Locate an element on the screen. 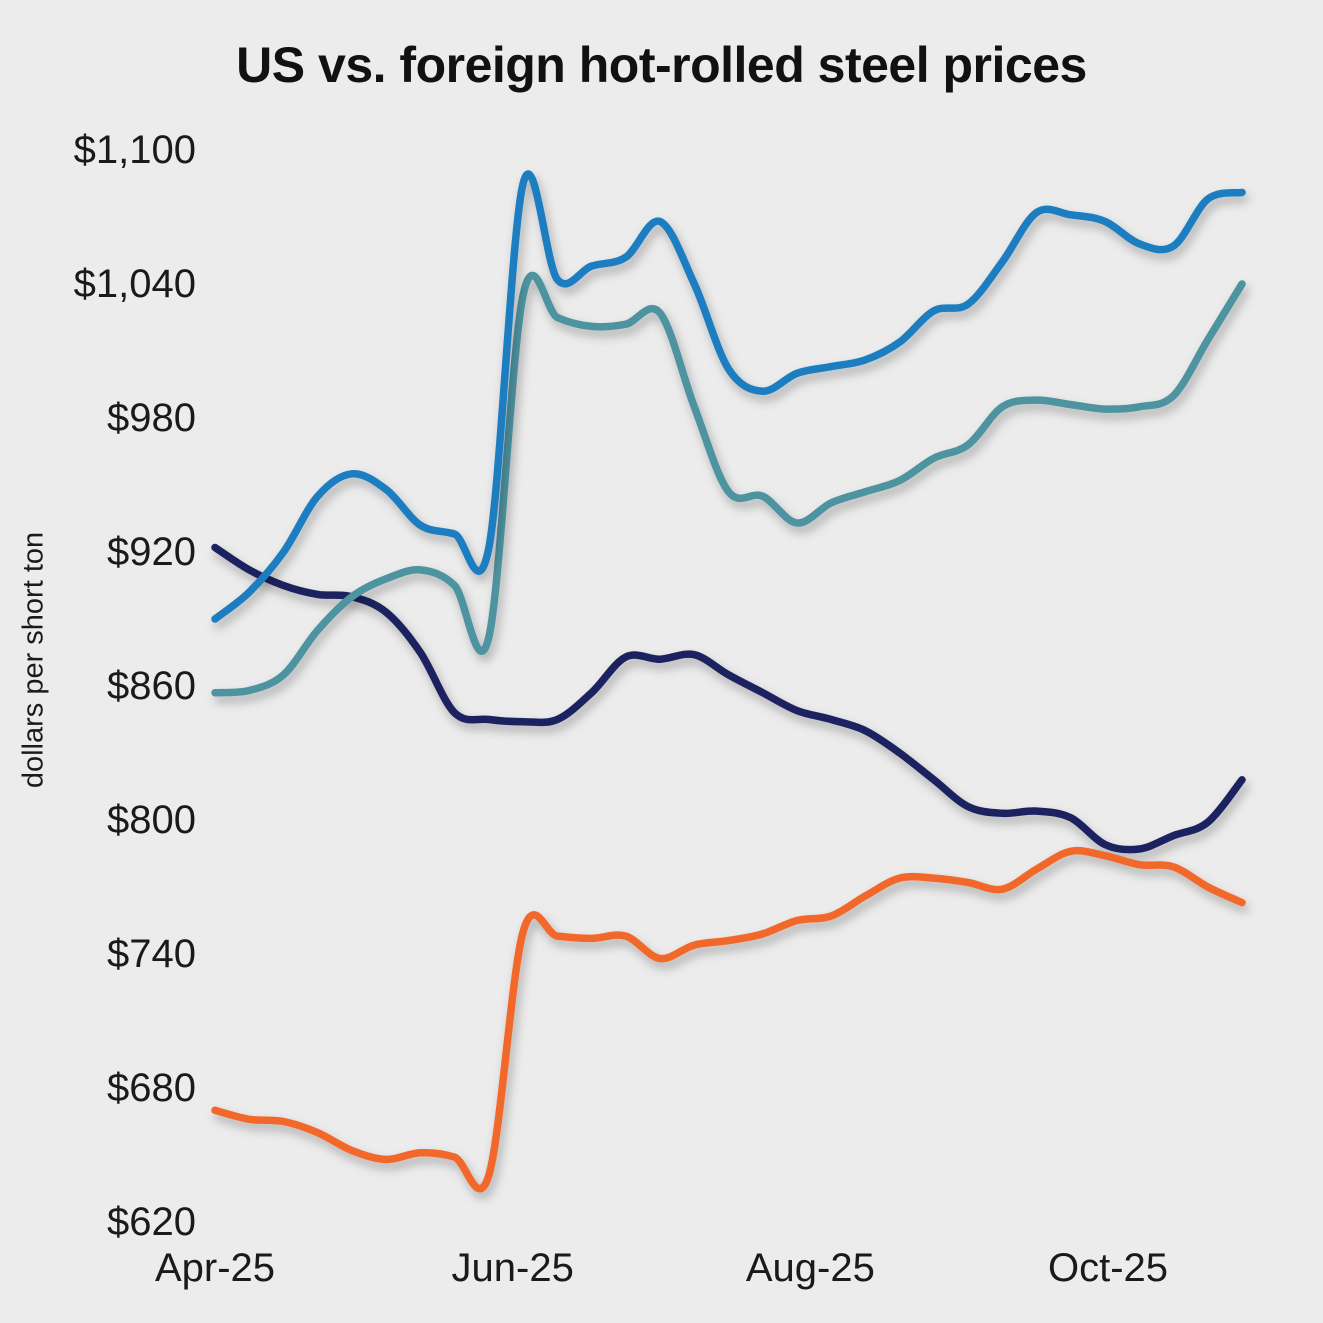 This screenshot has height=1323, width=1323. x-tick-label: Aug-25 is located at coordinates (810, 1268).